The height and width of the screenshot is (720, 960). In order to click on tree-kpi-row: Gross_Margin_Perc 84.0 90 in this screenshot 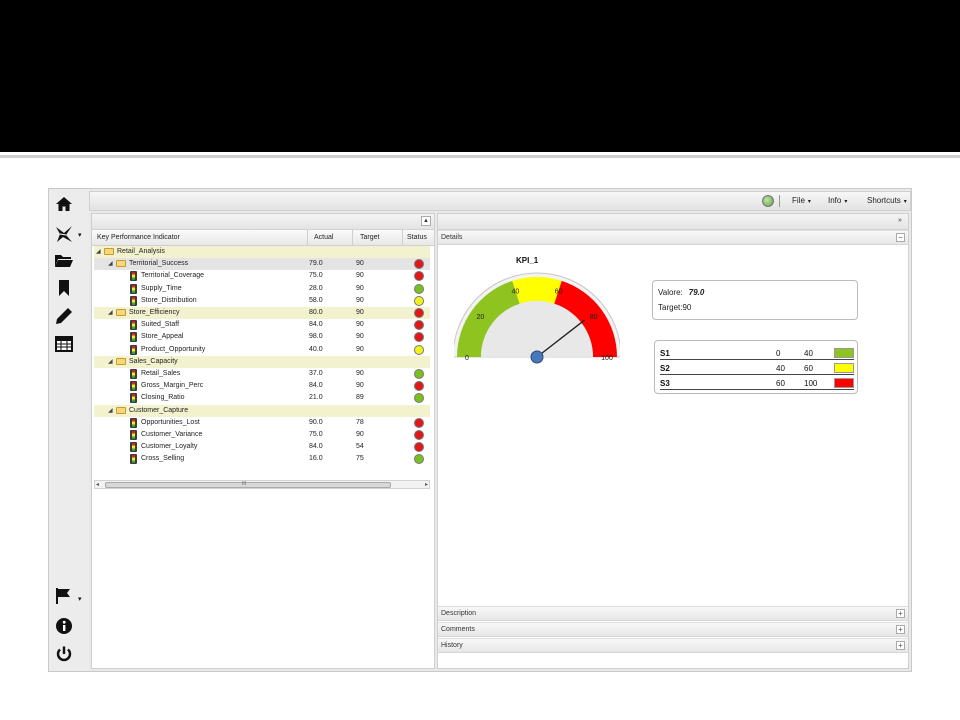, I will do `click(262, 386)`.